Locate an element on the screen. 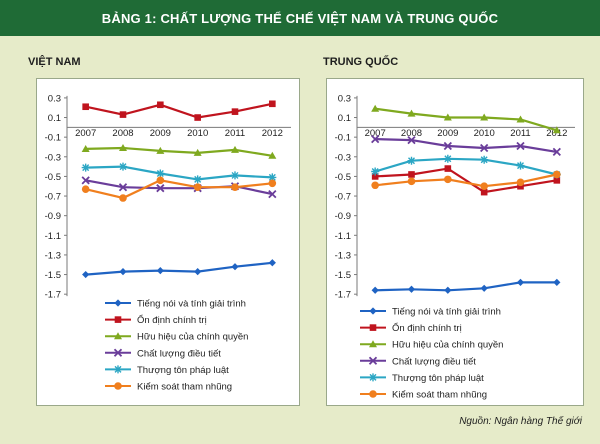 The image size is (600, 444). legend-item-thuong-ton-phap-luat: Thượng tôn pháp luật is located at coordinates (167, 370).